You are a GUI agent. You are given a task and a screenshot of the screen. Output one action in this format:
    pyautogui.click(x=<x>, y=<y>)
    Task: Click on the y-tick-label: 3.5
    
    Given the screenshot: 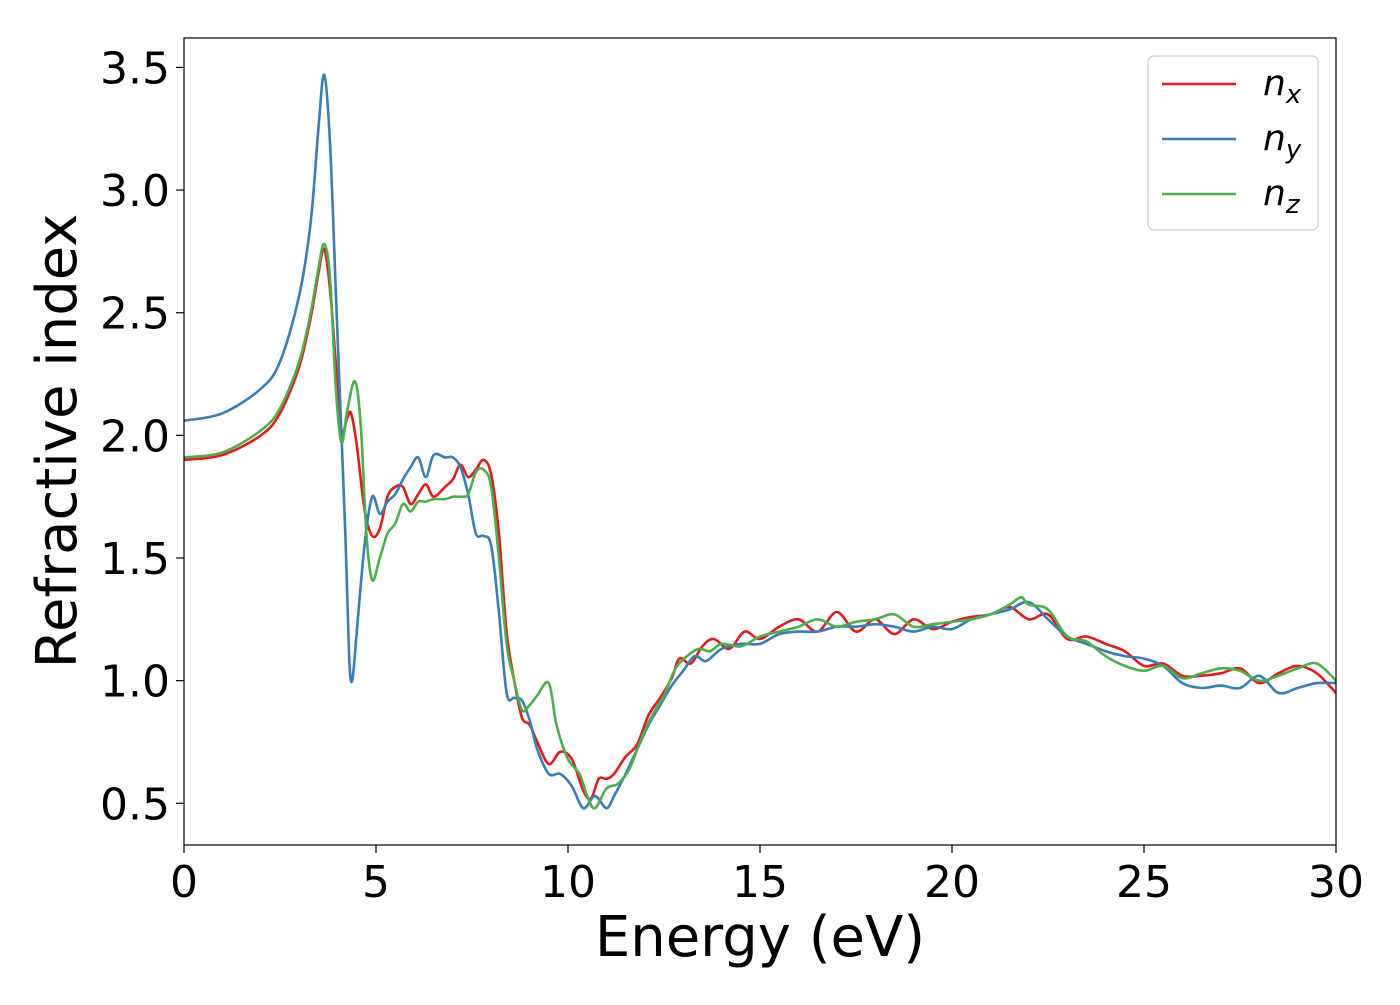 What is the action you would take?
    pyautogui.click(x=135, y=68)
    